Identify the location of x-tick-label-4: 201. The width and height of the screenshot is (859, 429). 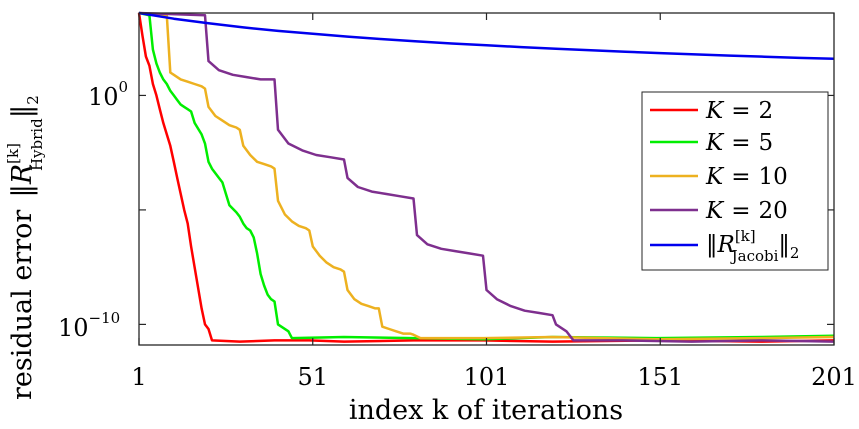
(834, 377).